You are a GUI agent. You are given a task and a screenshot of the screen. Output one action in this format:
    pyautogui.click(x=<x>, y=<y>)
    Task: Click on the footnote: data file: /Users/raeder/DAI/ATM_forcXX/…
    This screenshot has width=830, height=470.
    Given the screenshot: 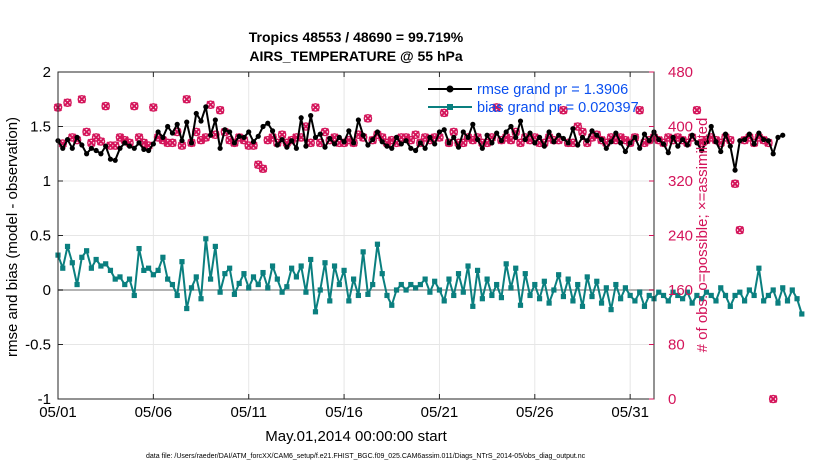 What is the action you would take?
    pyautogui.click(x=366, y=456)
    